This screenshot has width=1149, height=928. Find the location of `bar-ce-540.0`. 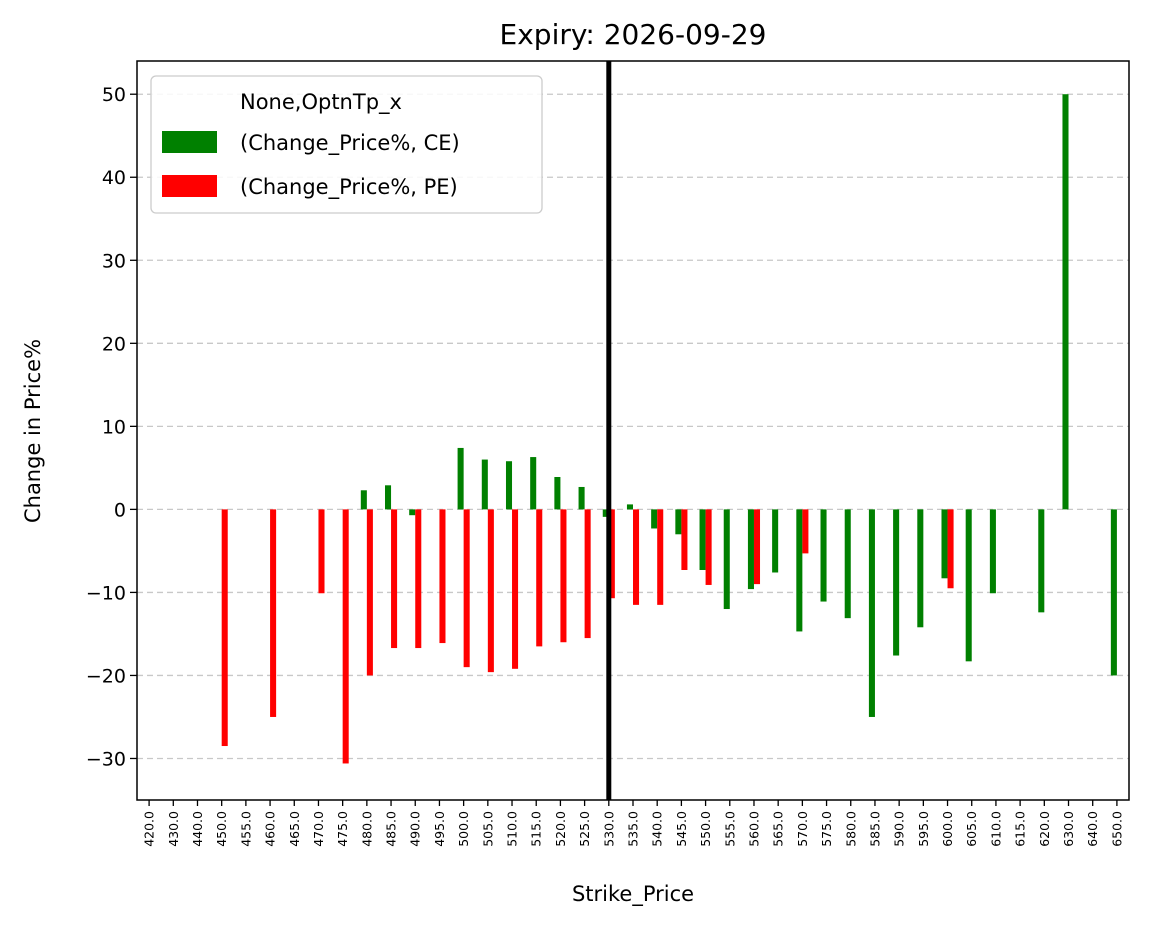

bar-ce-540.0 is located at coordinates (654, 519).